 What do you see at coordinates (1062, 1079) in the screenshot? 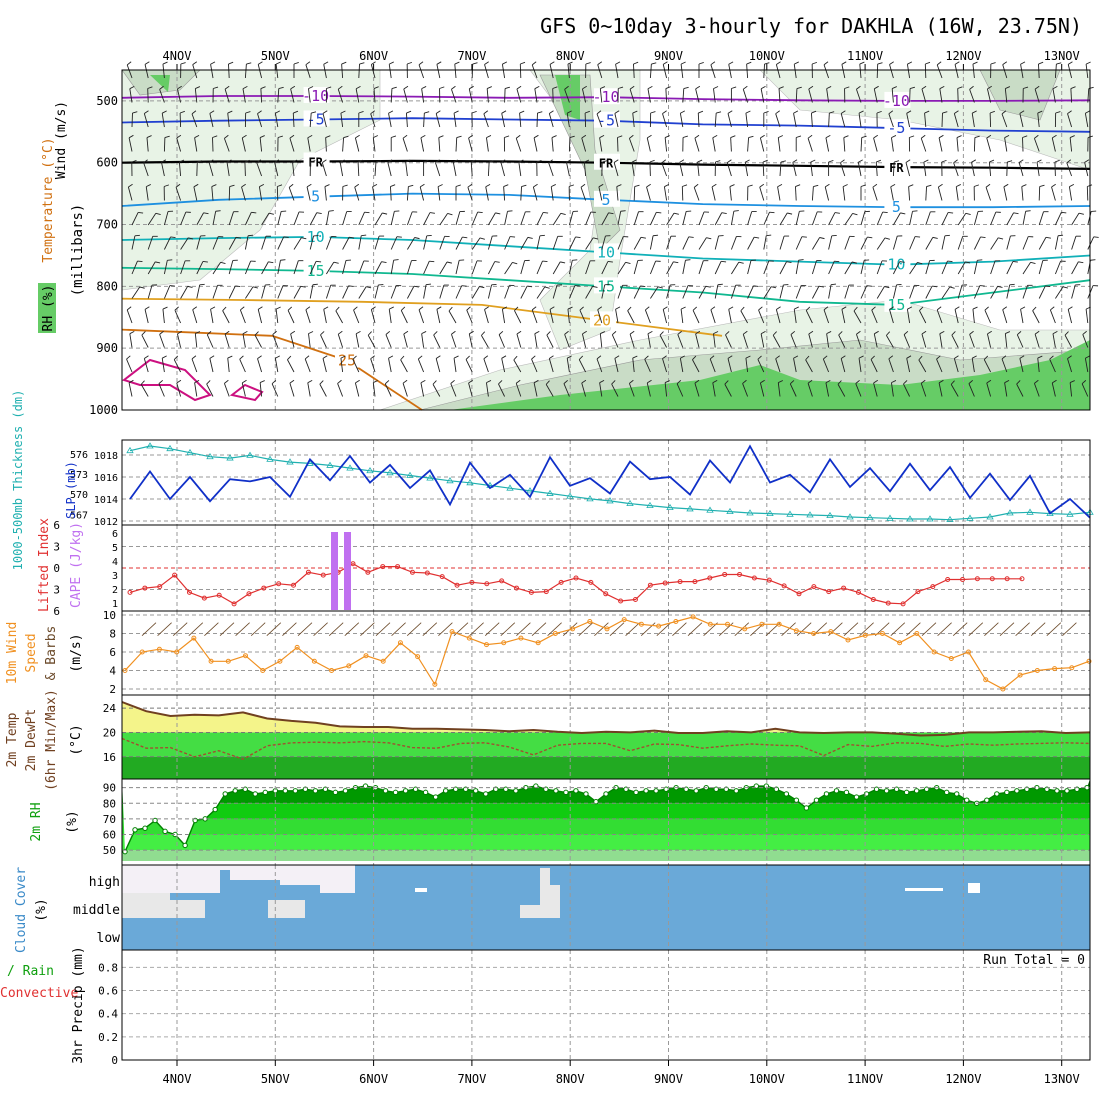
I see `date-label-bottom: 13NOV` at bounding box center [1062, 1079].